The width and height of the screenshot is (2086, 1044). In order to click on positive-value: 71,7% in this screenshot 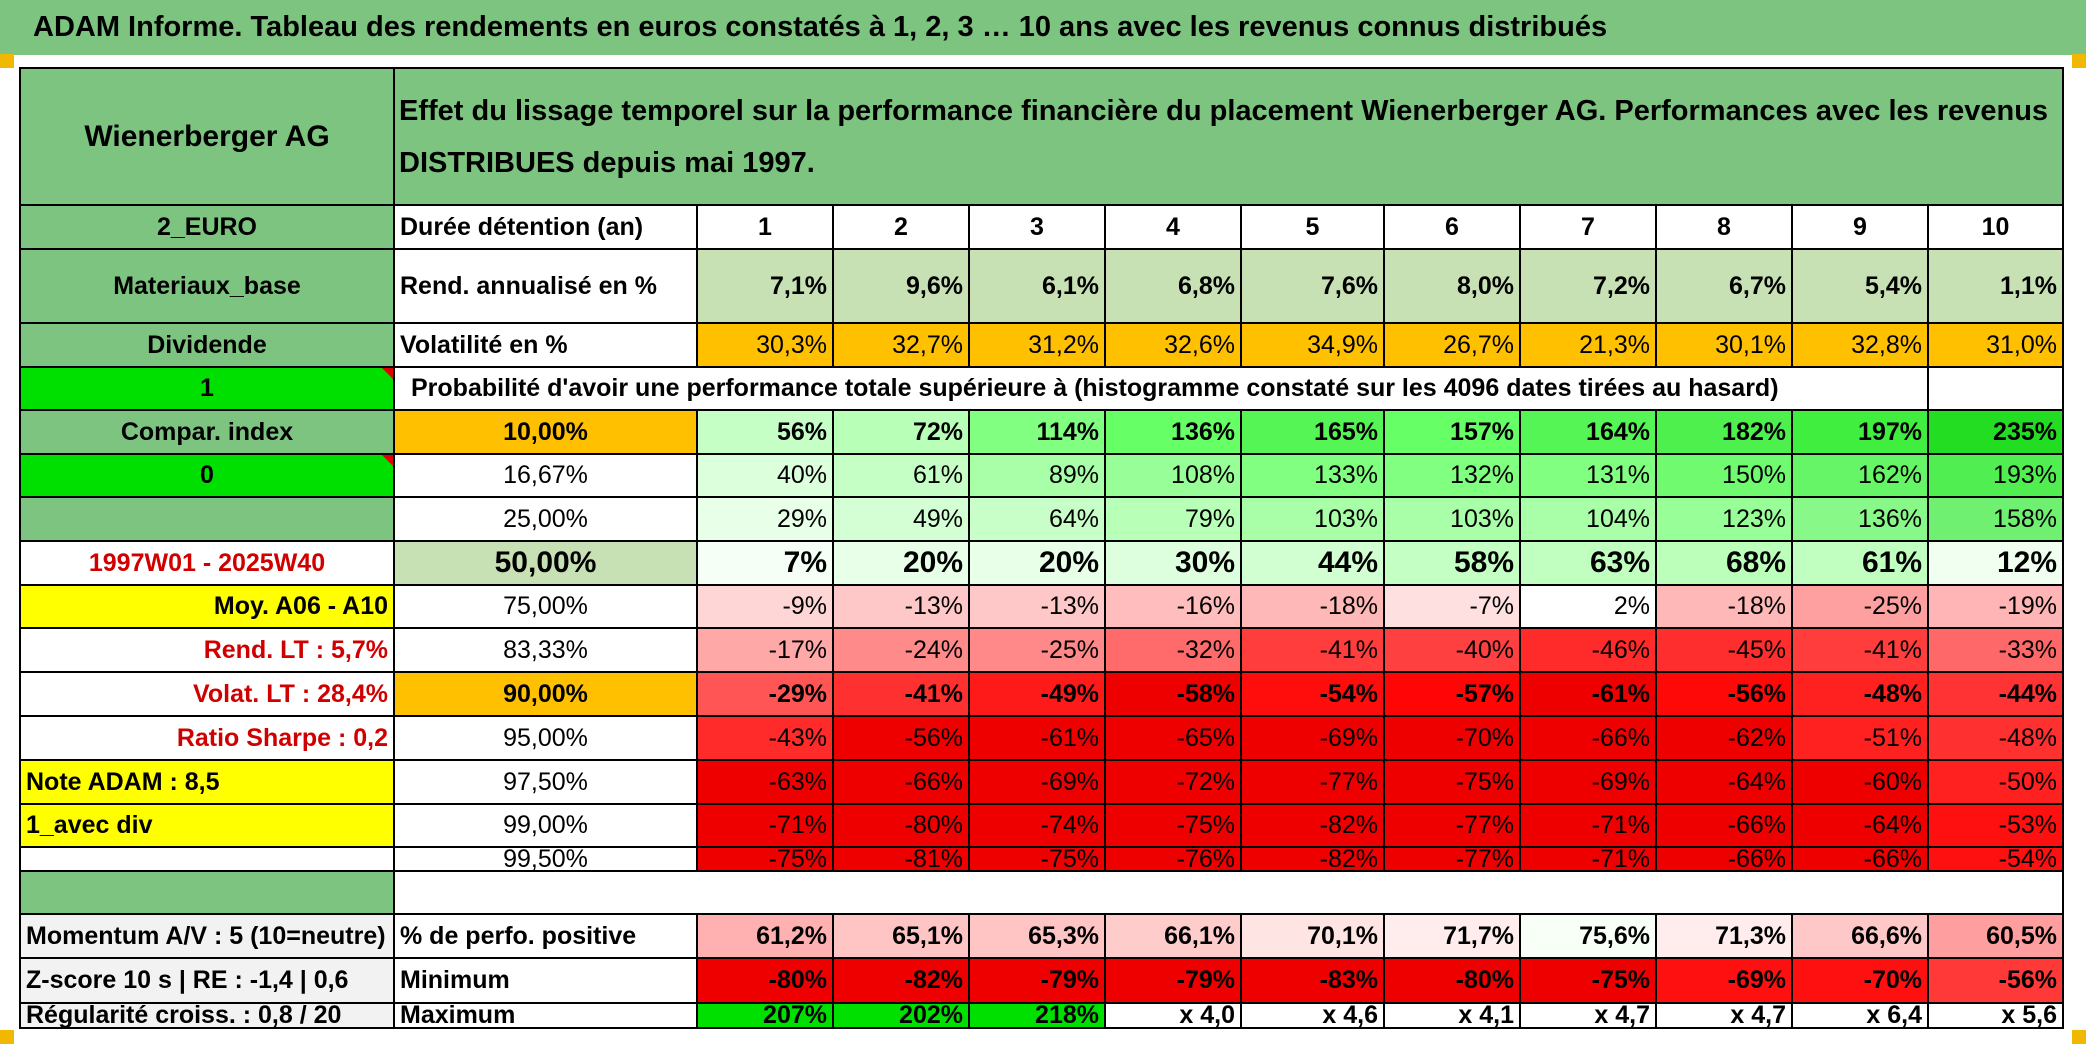, I will do `click(1453, 937)`.